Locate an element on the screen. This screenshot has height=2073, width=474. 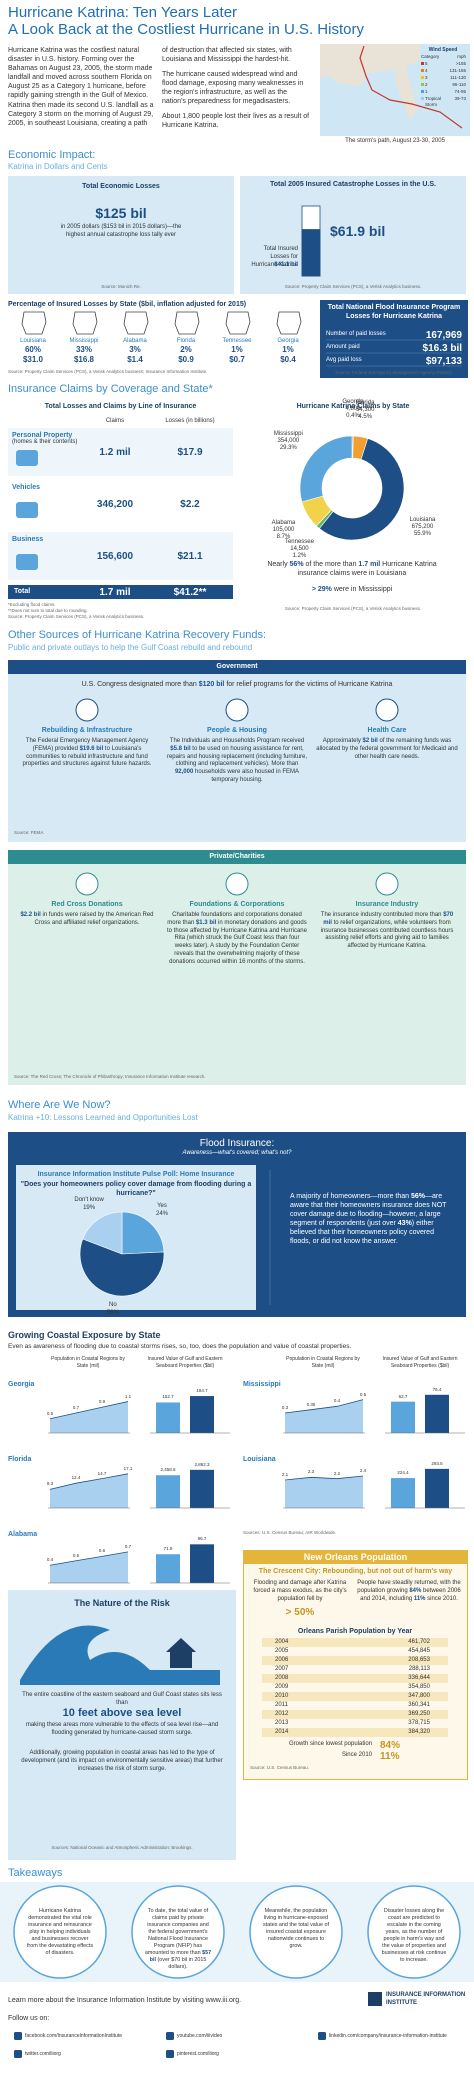
population: 461,702 is located at coordinates (419, 1642).